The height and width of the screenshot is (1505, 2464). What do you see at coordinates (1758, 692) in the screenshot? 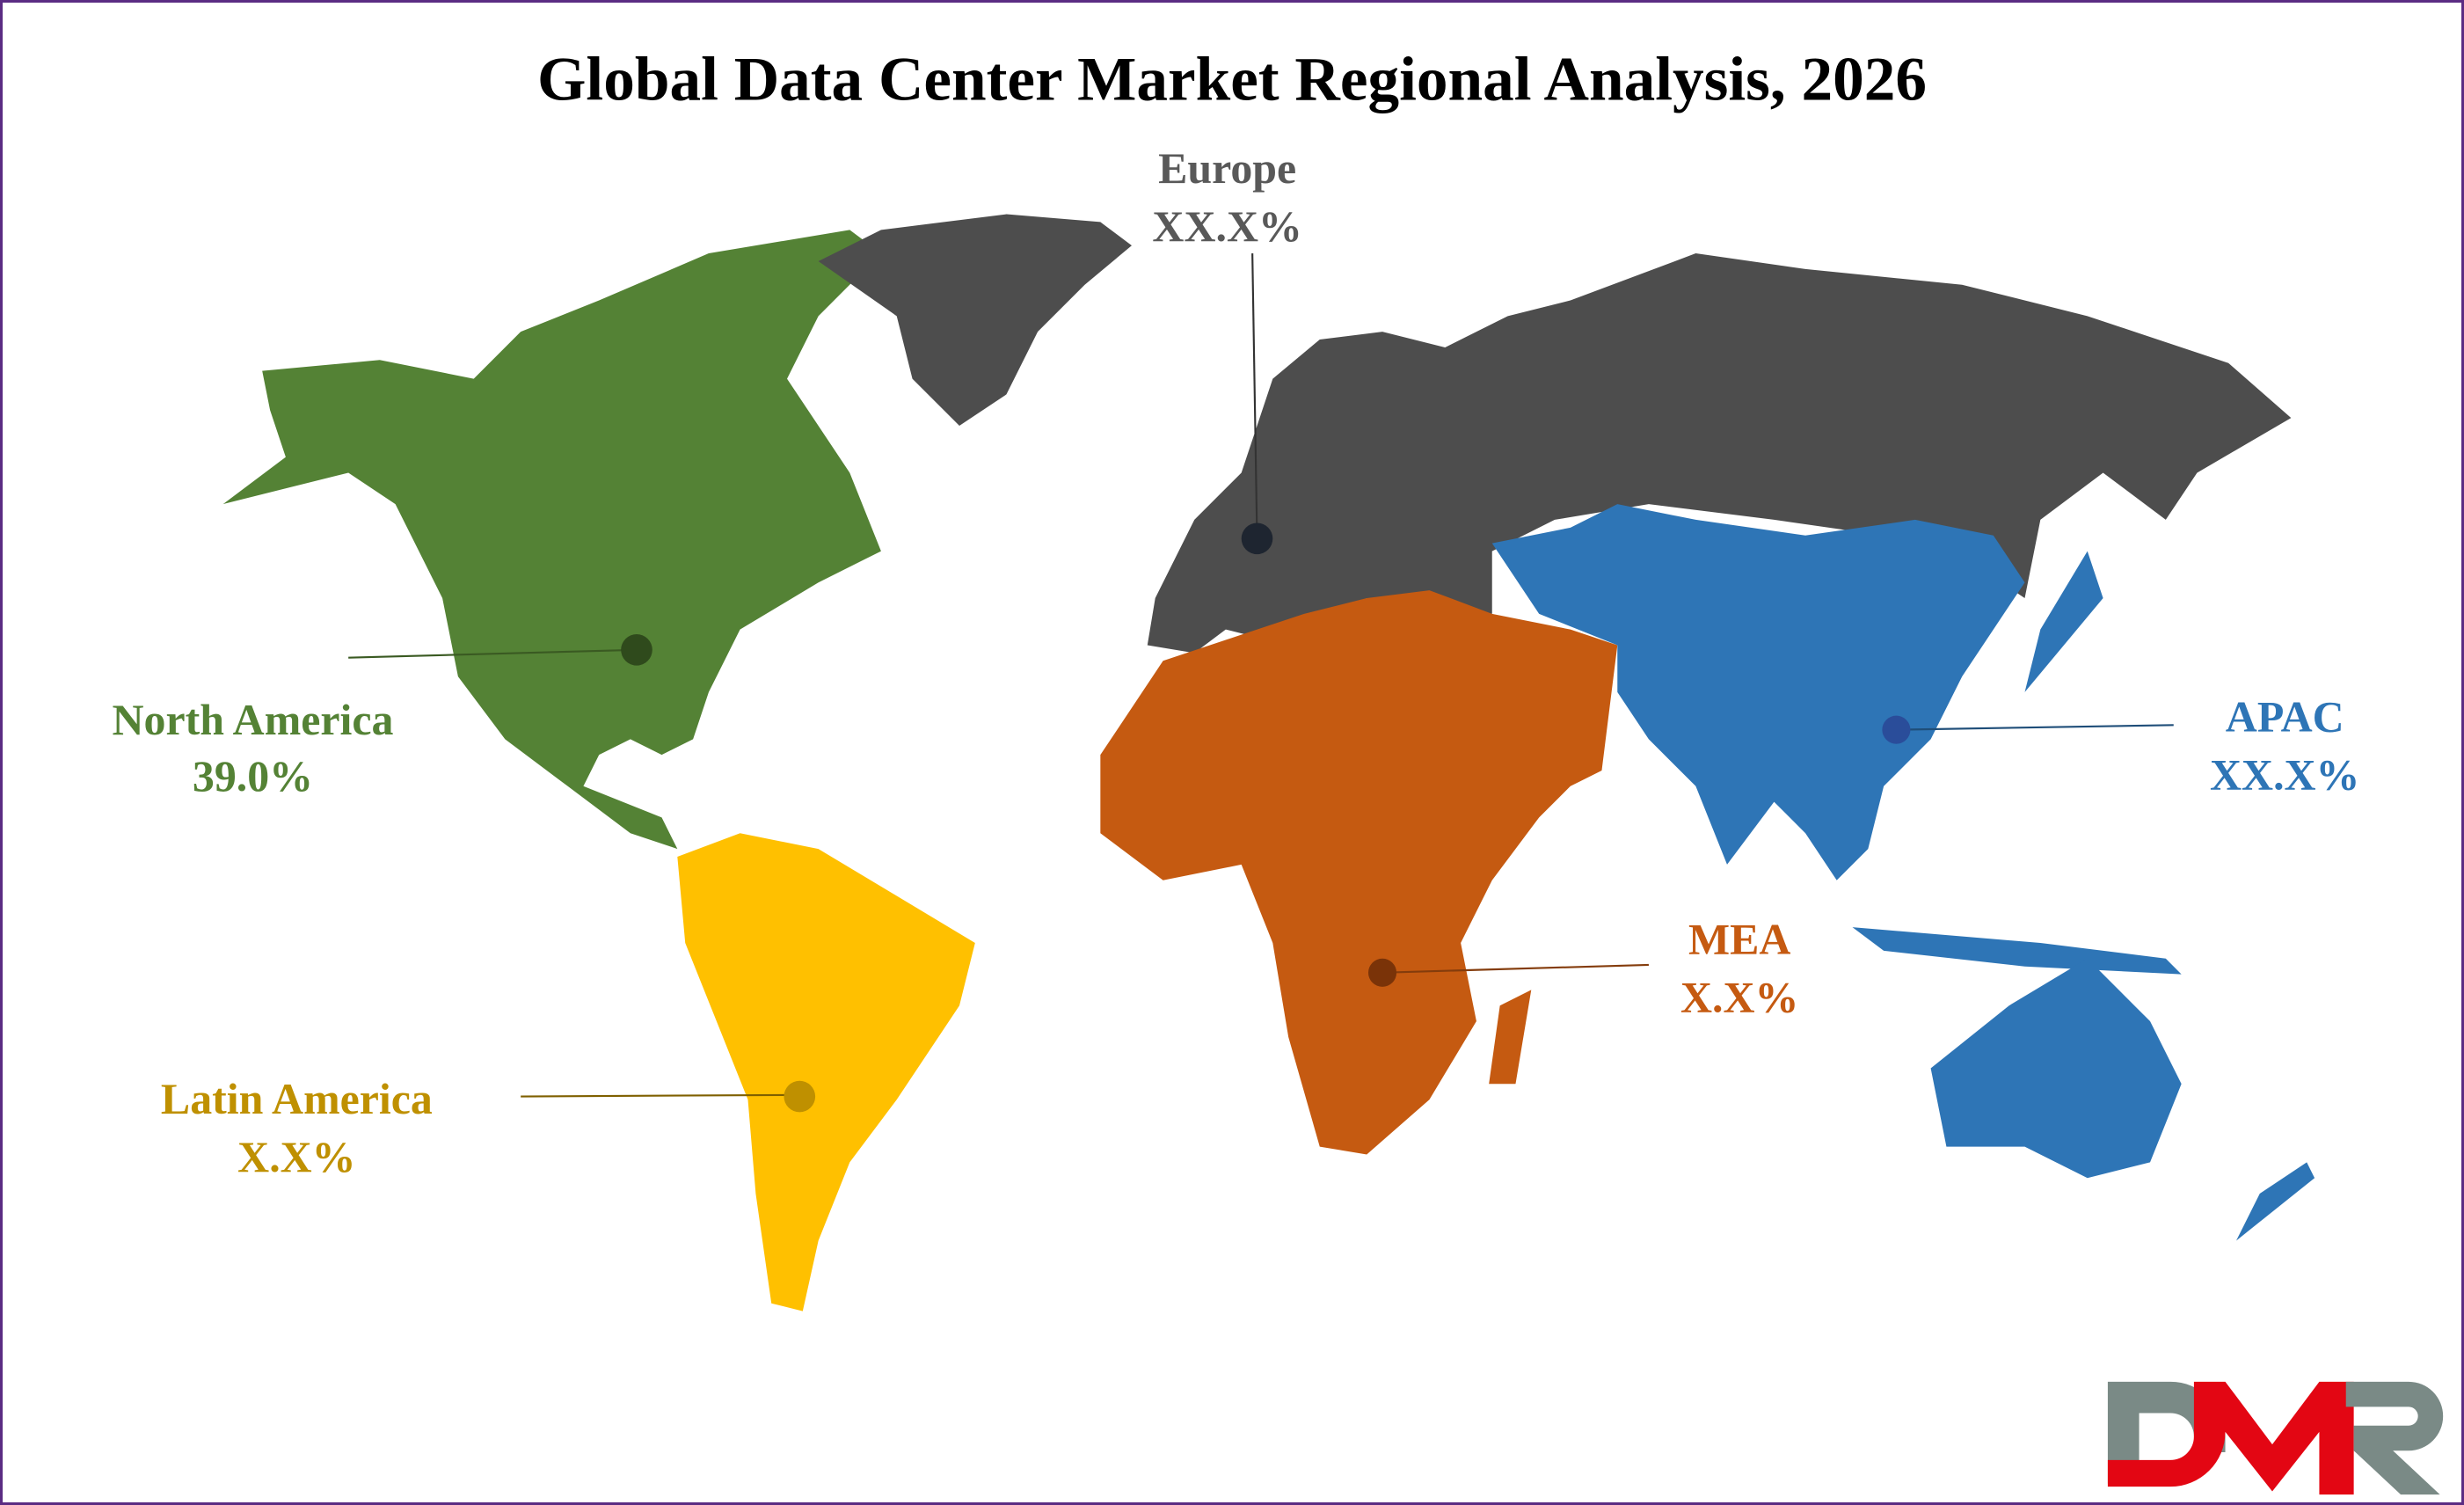
I see `region-apac` at bounding box center [1758, 692].